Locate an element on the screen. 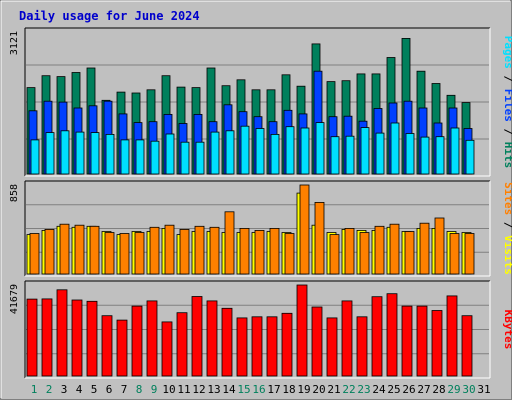  day-label-30: 30 is located at coordinates (468, 389).